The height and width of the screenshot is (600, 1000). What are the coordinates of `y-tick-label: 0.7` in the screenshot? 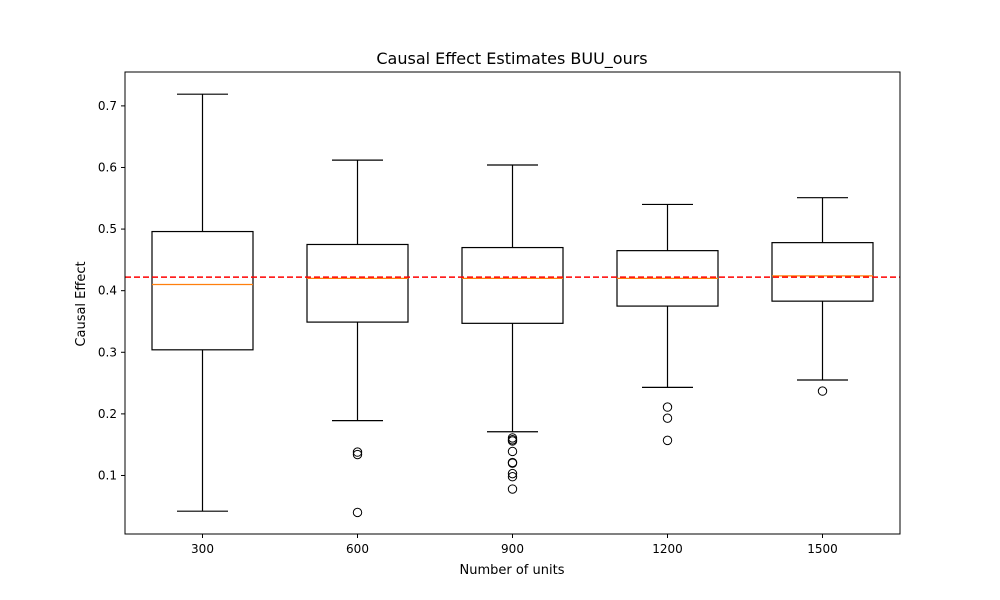 It's located at (107, 106).